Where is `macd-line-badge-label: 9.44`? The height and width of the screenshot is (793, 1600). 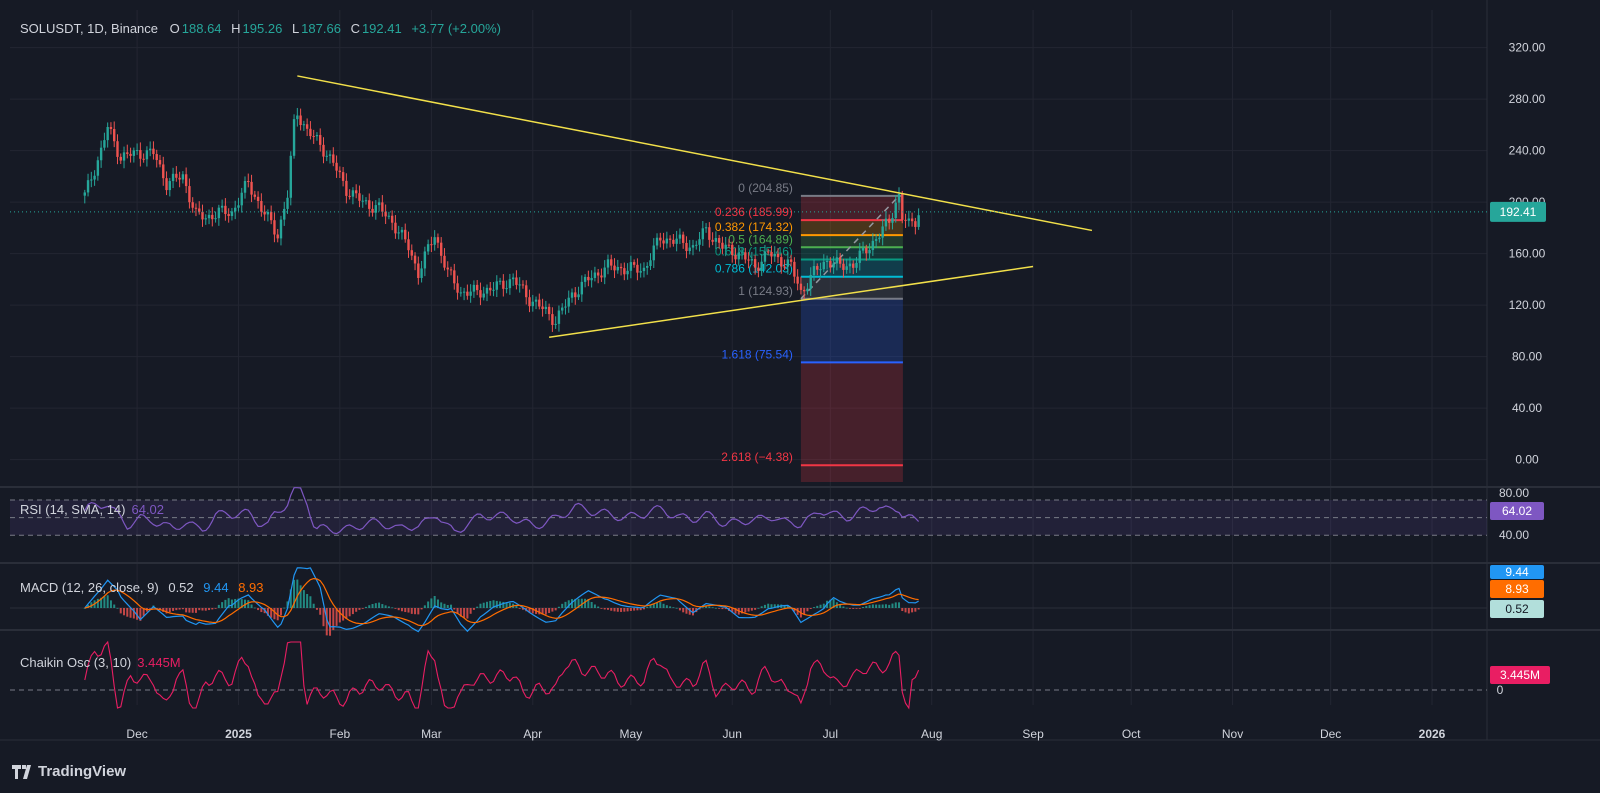 macd-line-badge-label: 9.44 is located at coordinates (1517, 572).